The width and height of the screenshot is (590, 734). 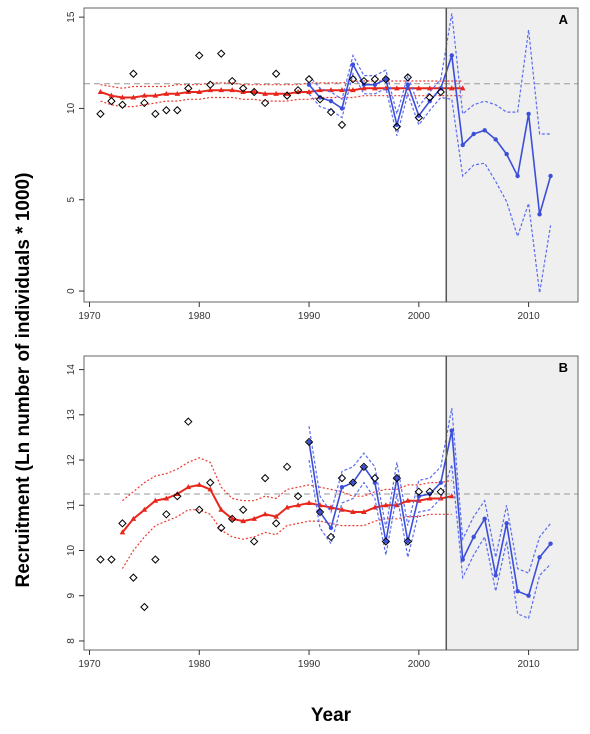 What do you see at coordinates (512, 503) in the screenshot?
I see `shaded-projection-region` at bounding box center [512, 503].